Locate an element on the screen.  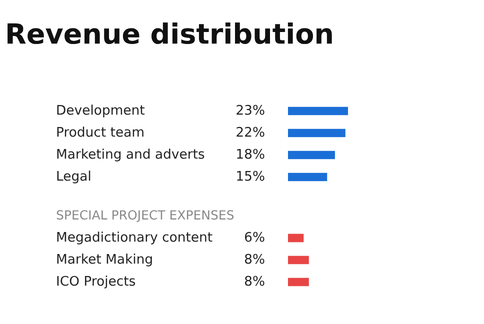
y-tick-label: Marketing and adverts is located at coordinates (130, 155).